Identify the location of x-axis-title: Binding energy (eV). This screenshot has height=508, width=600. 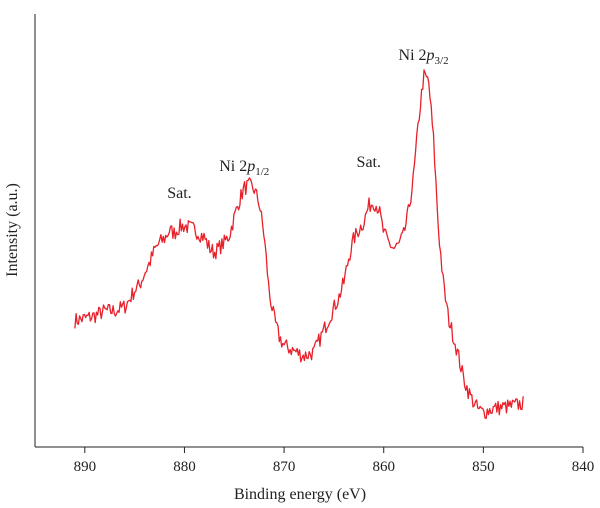
(300, 494).